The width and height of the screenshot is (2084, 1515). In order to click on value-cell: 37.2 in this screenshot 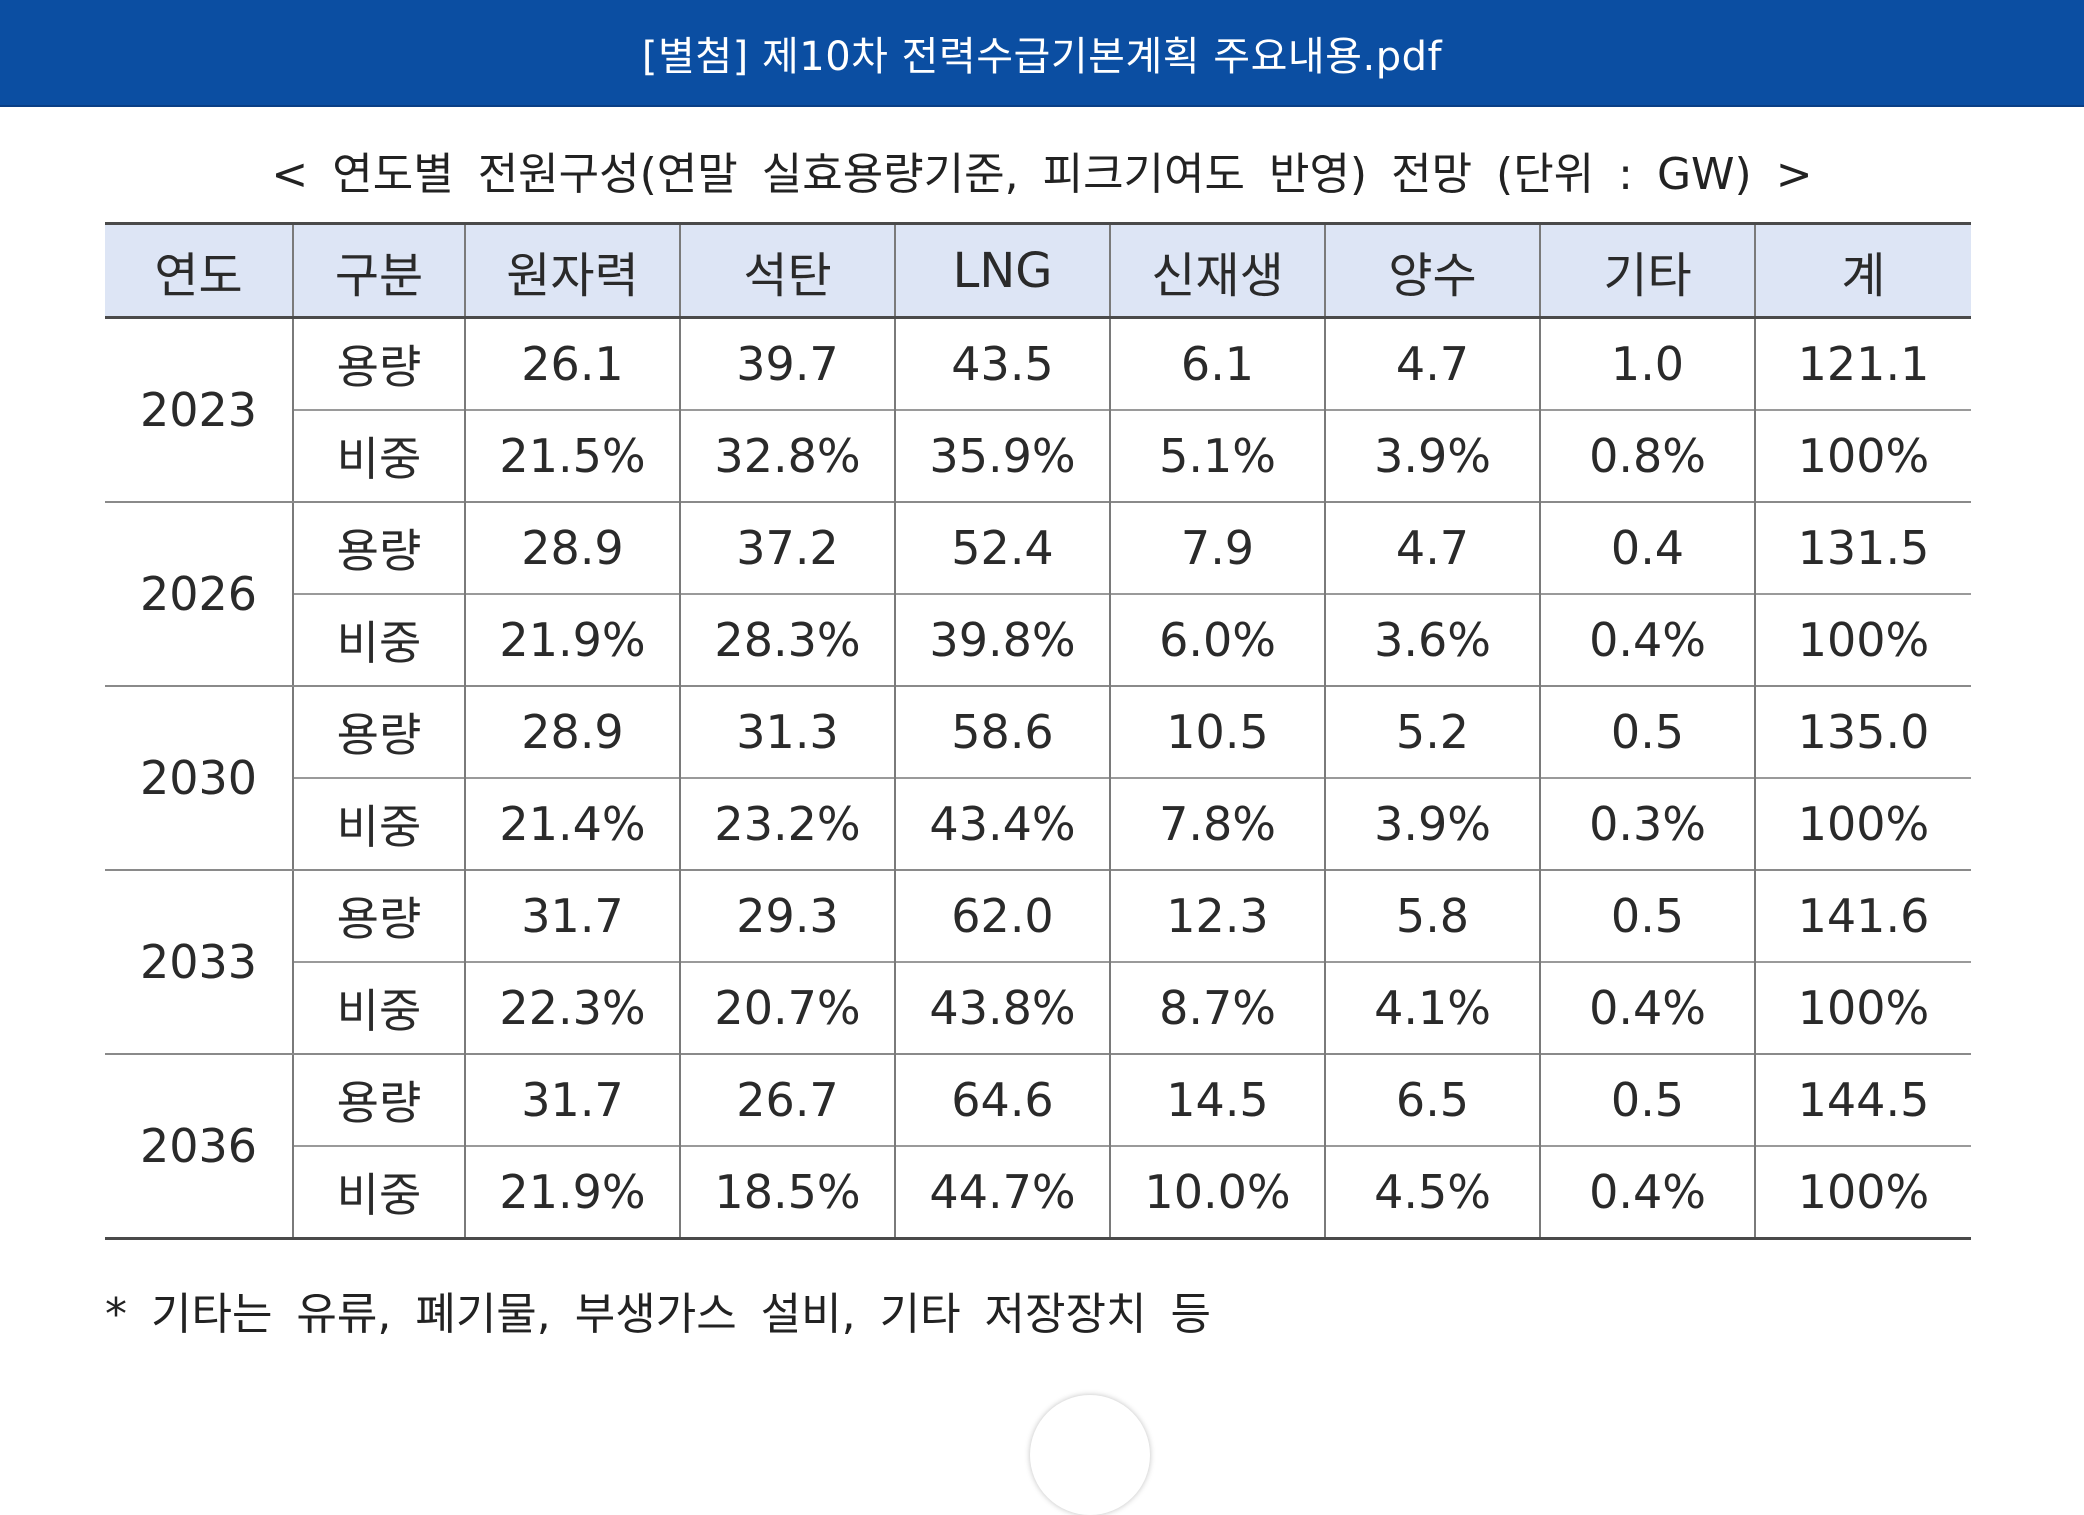, I will do `click(787, 547)`.